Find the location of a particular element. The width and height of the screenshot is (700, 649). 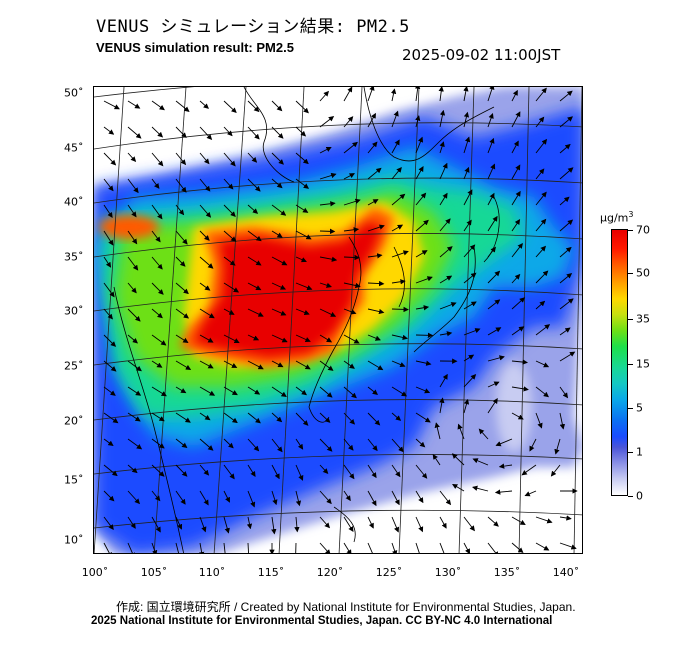

latitude-tick-label: 50˚ is located at coordinates (74, 93).